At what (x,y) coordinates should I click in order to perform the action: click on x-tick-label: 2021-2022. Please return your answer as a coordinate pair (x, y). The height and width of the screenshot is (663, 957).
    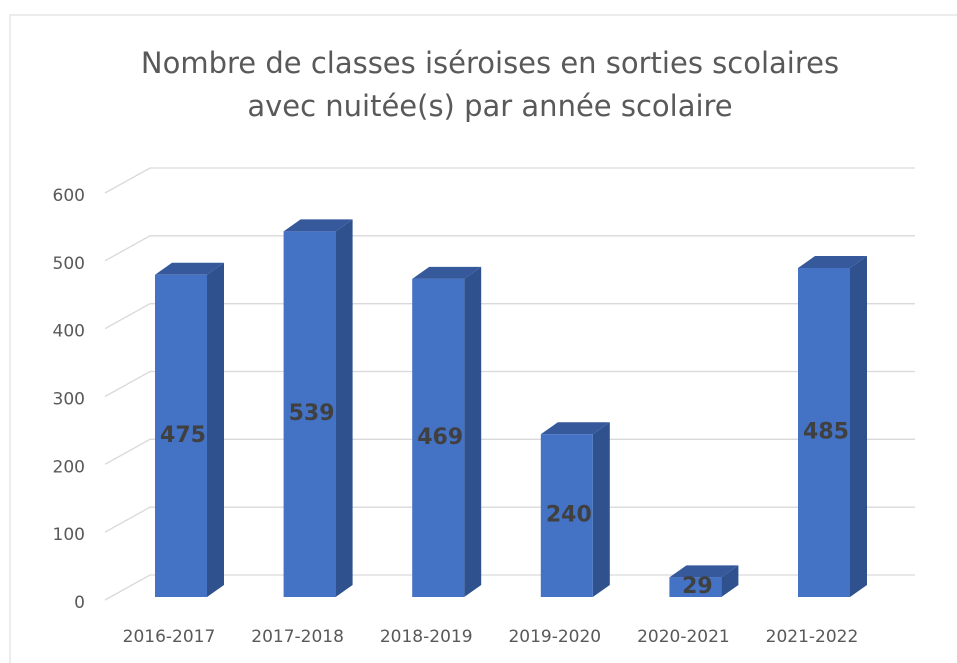
    Looking at the image, I should click on (812, 637).